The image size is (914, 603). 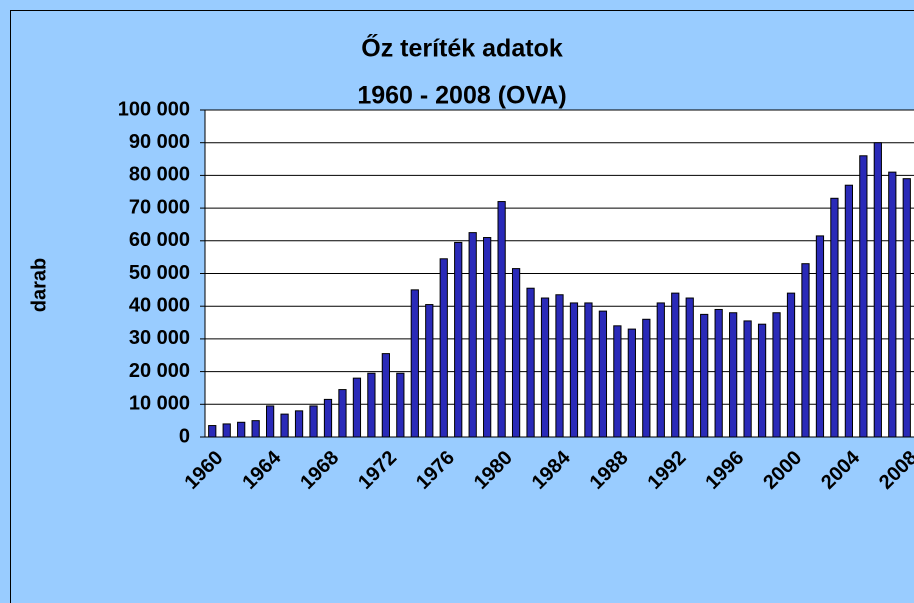 I want to click on y-tick-label: 40 000, so click(x=159, y=305).